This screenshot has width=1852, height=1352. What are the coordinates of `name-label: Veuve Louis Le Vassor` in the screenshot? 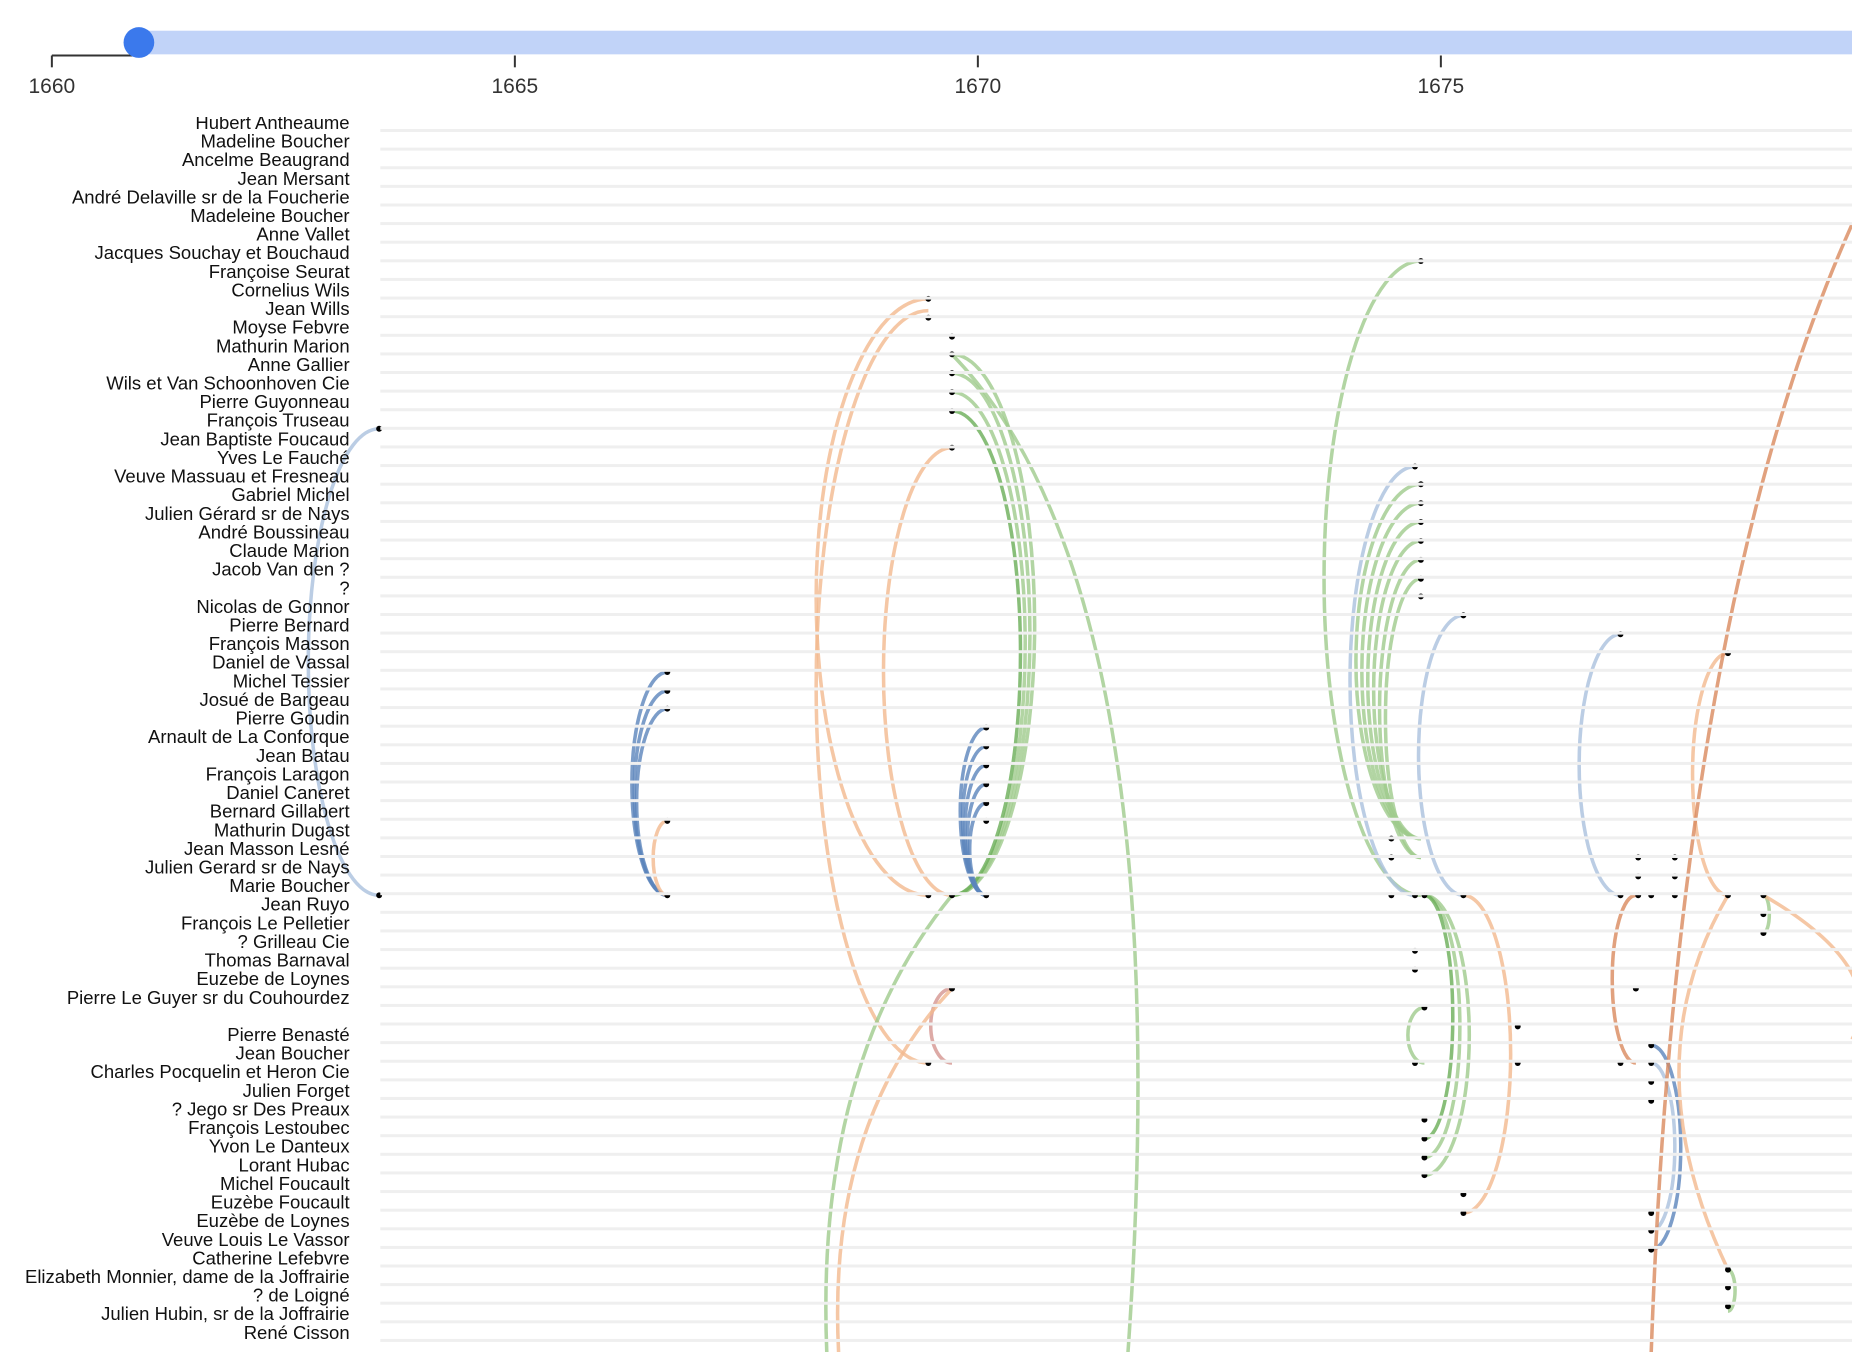 It's located at (256, 1239).